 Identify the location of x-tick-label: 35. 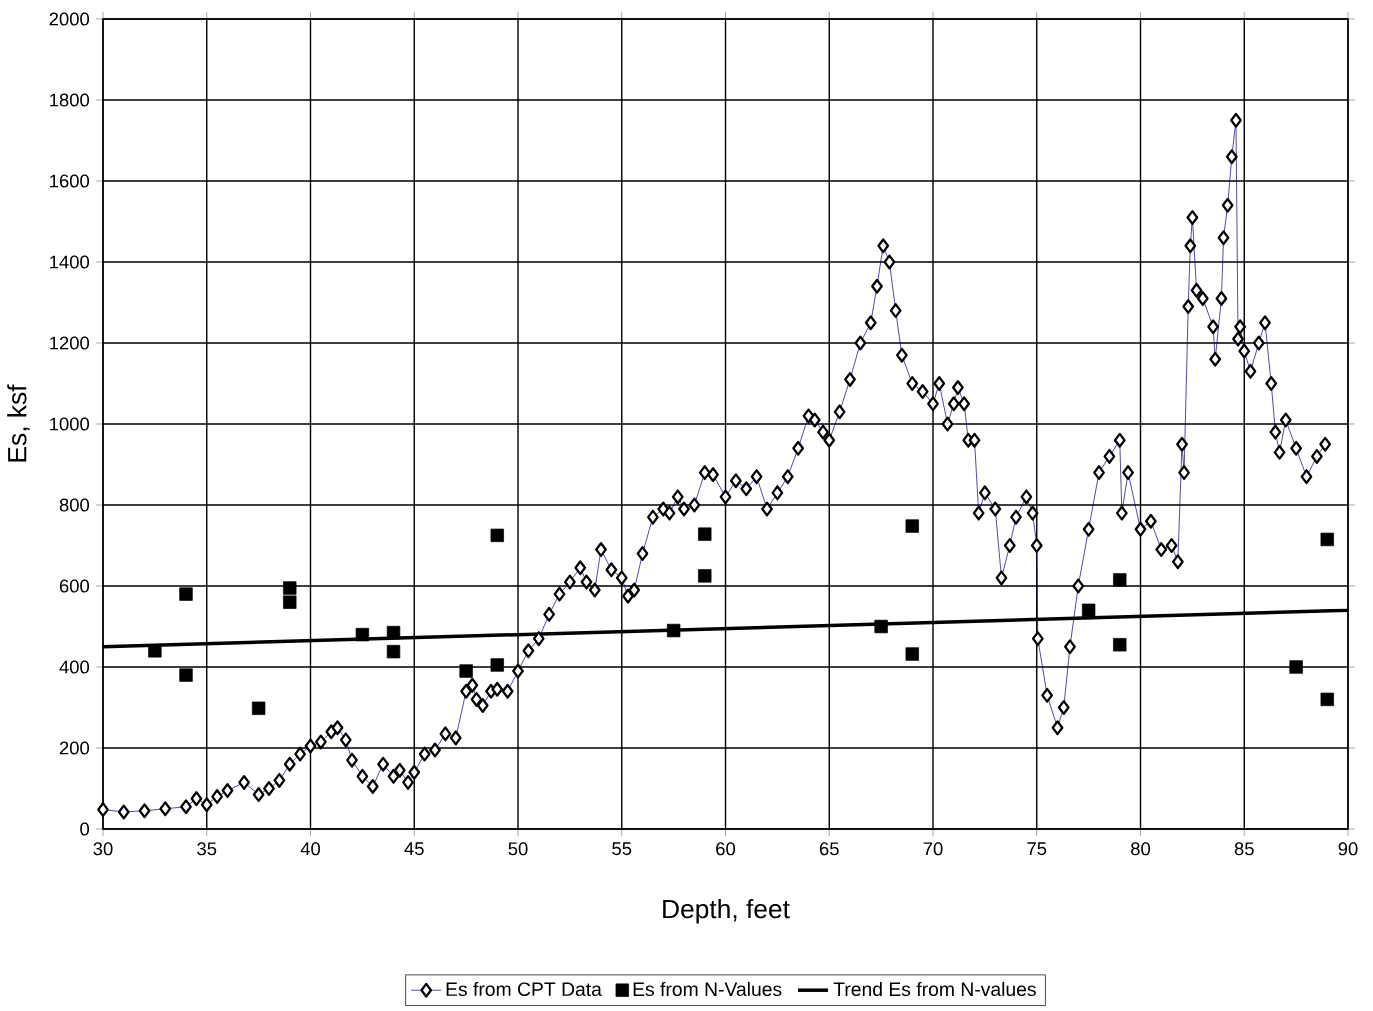
(207, 849).